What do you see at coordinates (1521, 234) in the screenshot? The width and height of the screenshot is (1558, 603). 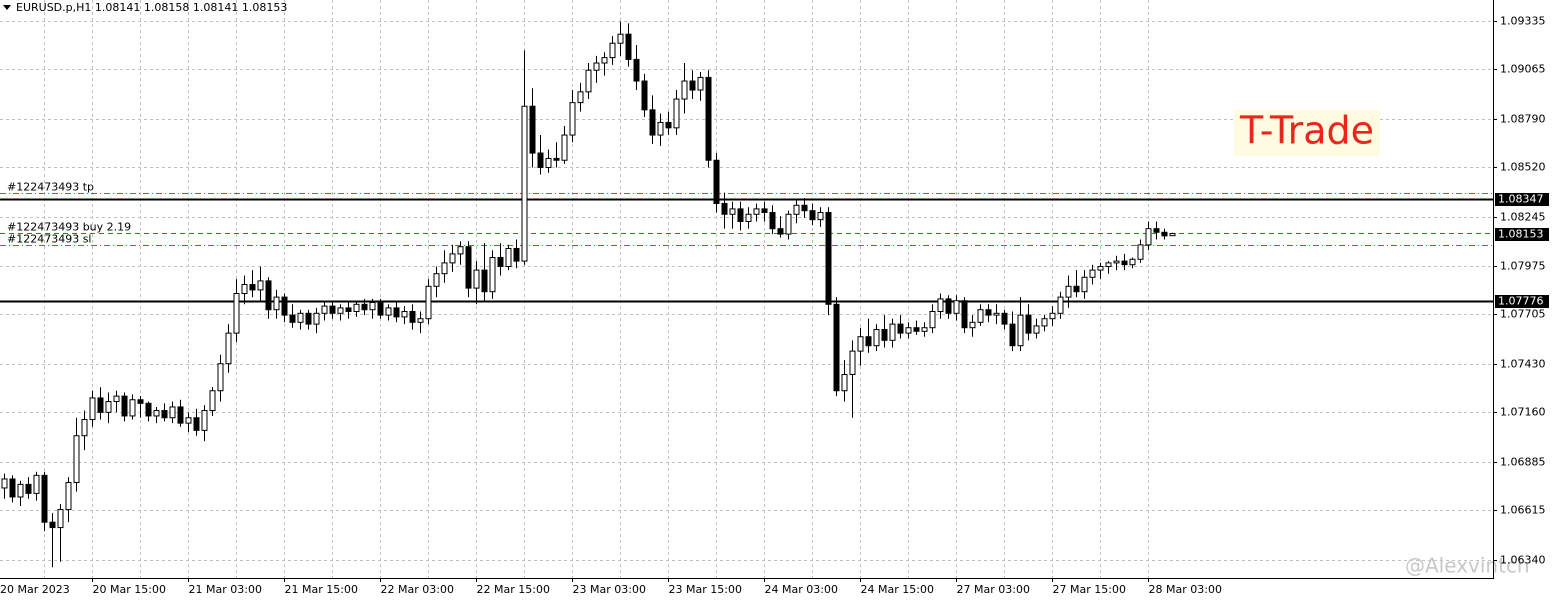 I see `current-price-label: 1.08153` at bounding box center [1521, 234].